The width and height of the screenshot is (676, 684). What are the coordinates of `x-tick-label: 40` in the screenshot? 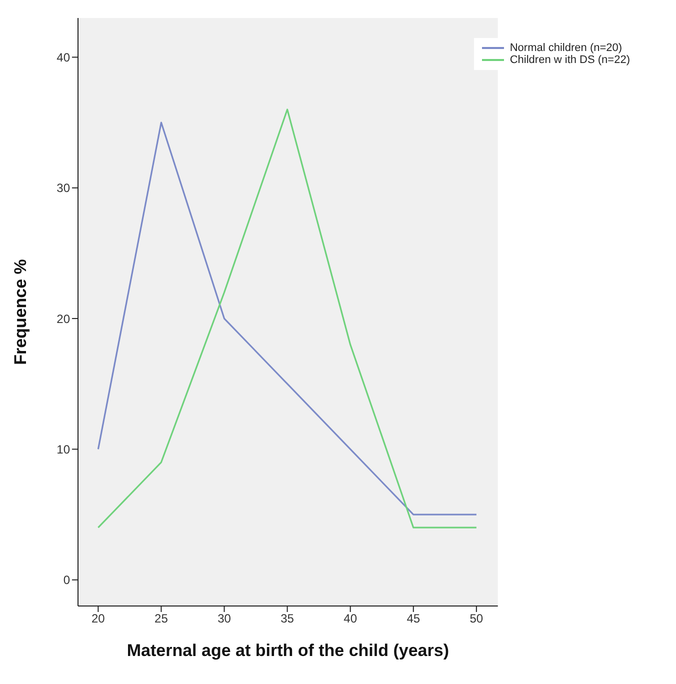 It's located at (351, 619).